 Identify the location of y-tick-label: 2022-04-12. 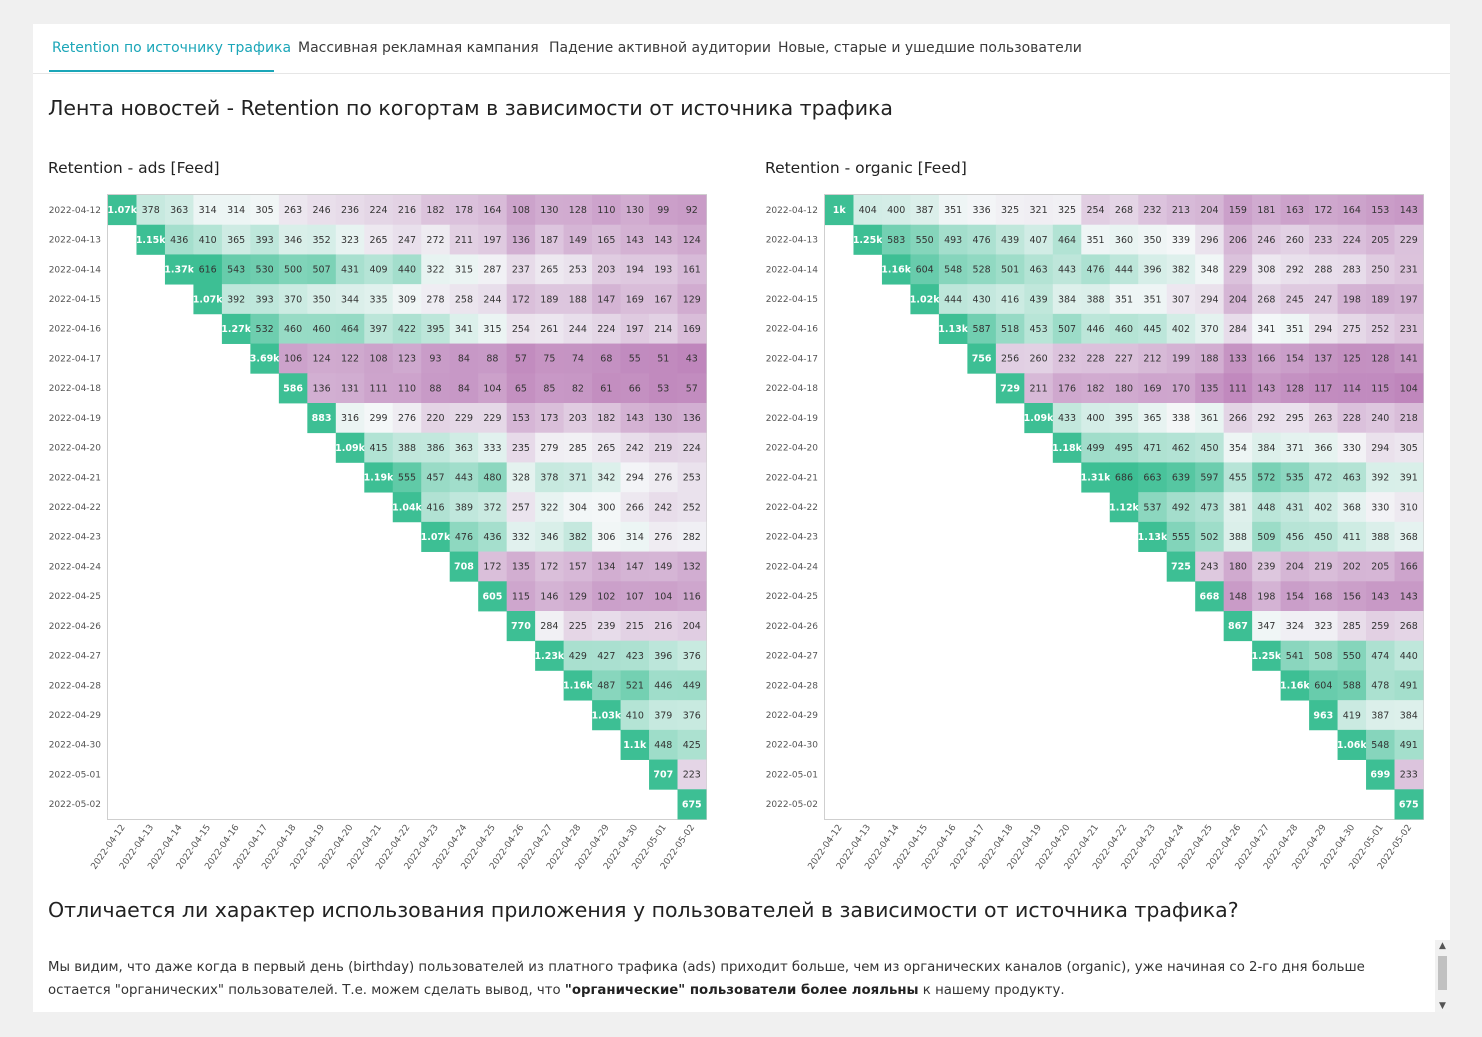
(75, 211).